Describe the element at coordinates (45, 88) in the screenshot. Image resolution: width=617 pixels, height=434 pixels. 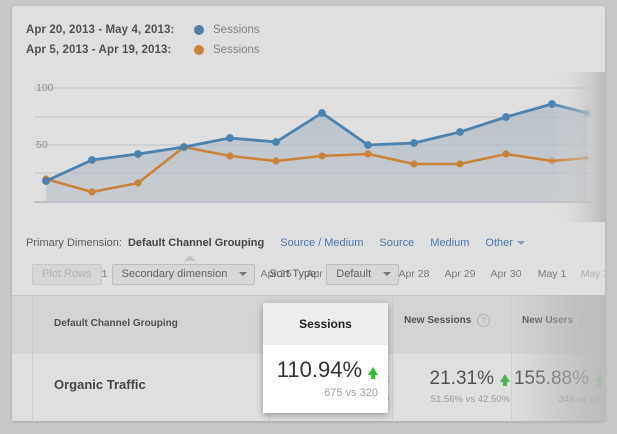
I see `y-axis-label-100: 100` at that location.